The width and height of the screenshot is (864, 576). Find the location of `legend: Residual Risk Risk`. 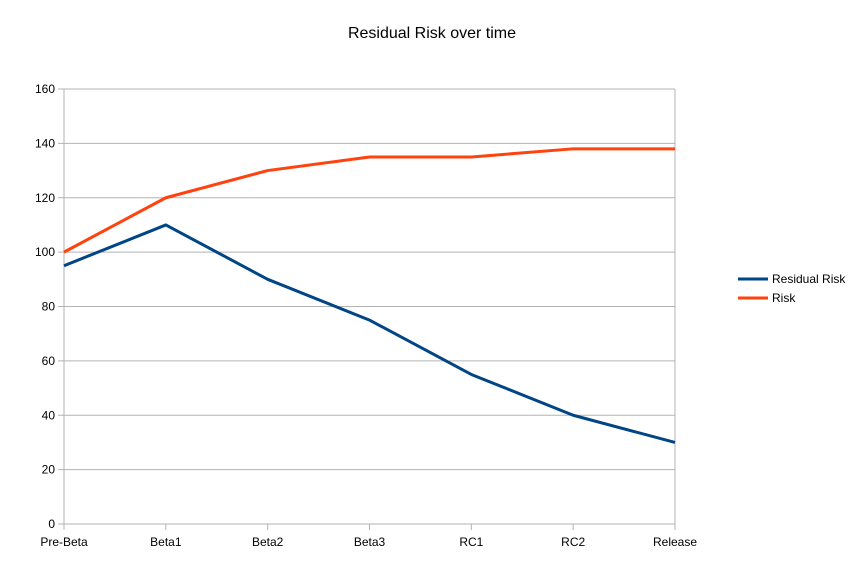

legend: Residual Risk Risk is located at coordinates (792, 288).